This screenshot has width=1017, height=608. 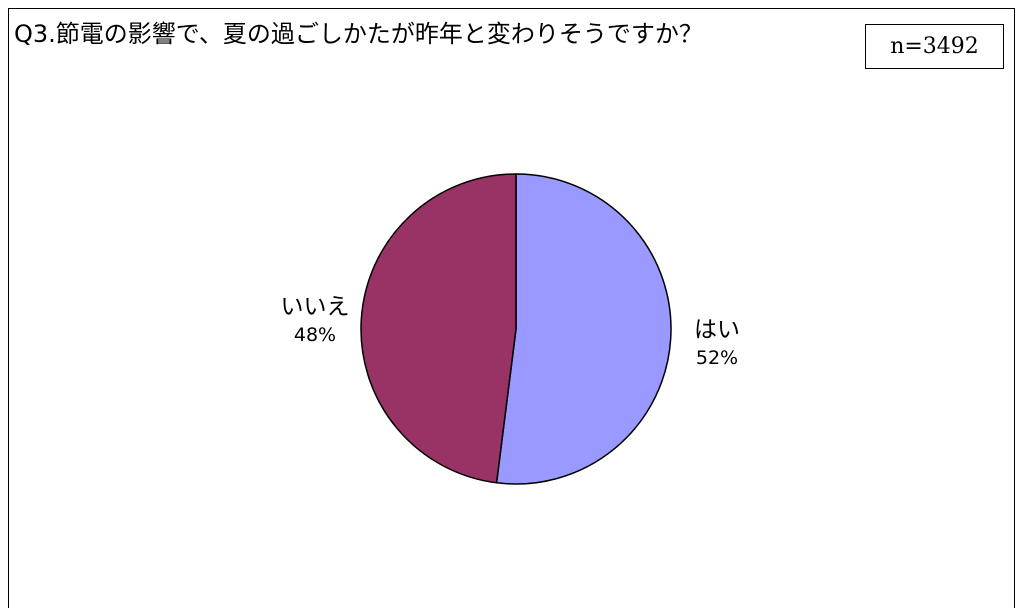 What do you see at coordinates (315, 335) in the screenshot?
I see `slice-label-no-pct: 48%` at bounding box center [315, 335].